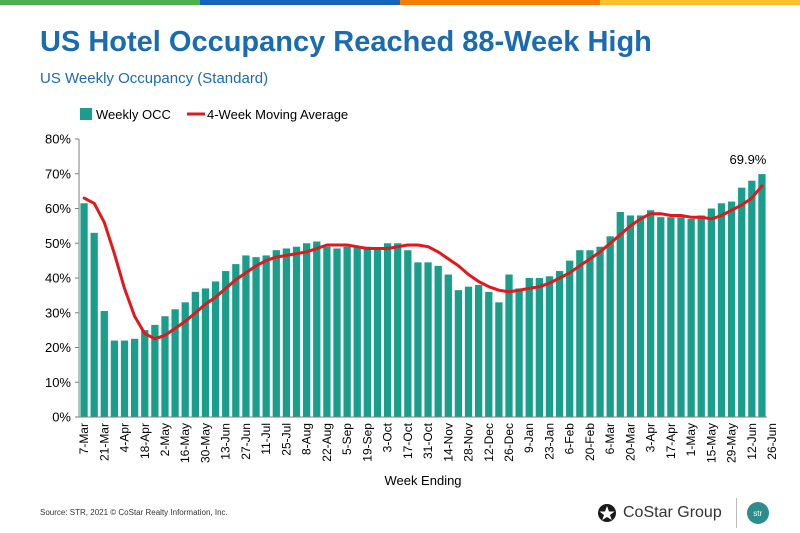 This screenshot has height=533, width=800. I want to click on page-subtitle: US Weekly Occupancy (Standard), so click(154, 78).